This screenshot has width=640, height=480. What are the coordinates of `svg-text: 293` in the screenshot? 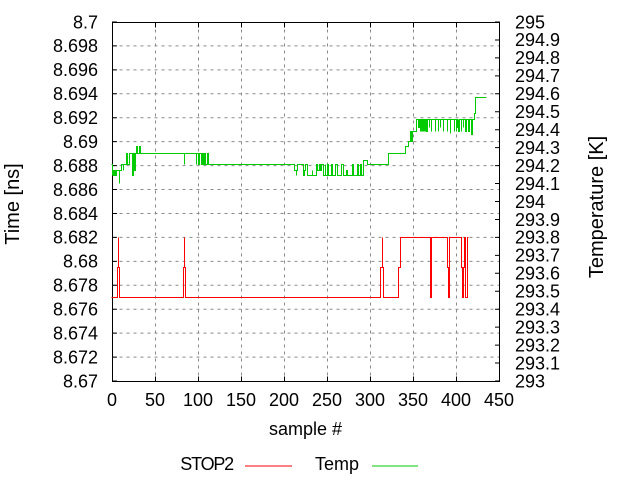 It's located at (530, 381).